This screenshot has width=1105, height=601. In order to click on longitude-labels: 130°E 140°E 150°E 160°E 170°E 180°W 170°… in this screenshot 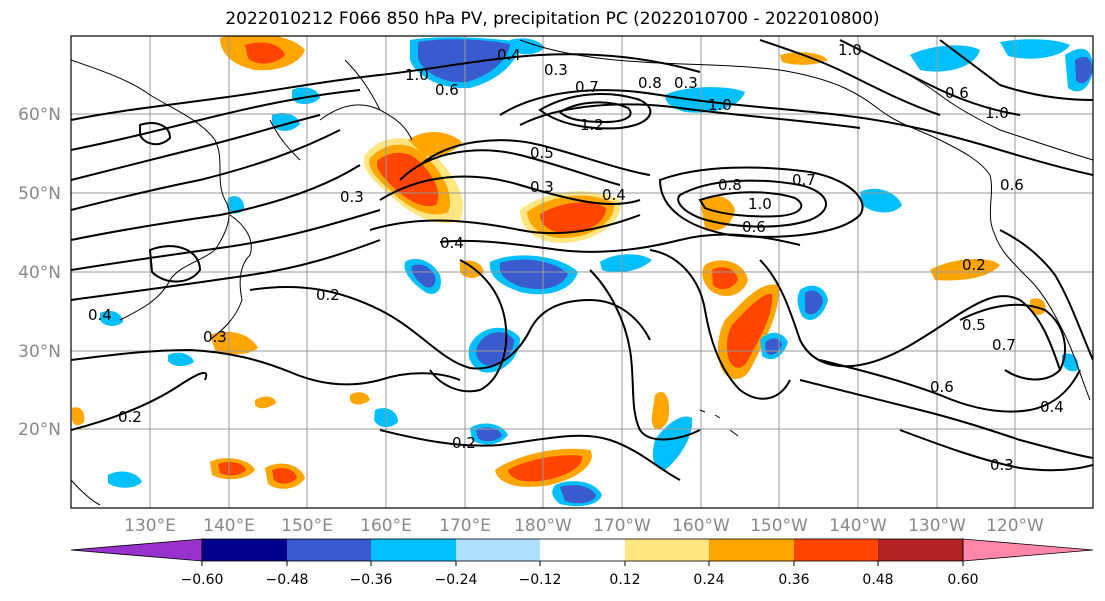, I will do `click(584, 526)`.